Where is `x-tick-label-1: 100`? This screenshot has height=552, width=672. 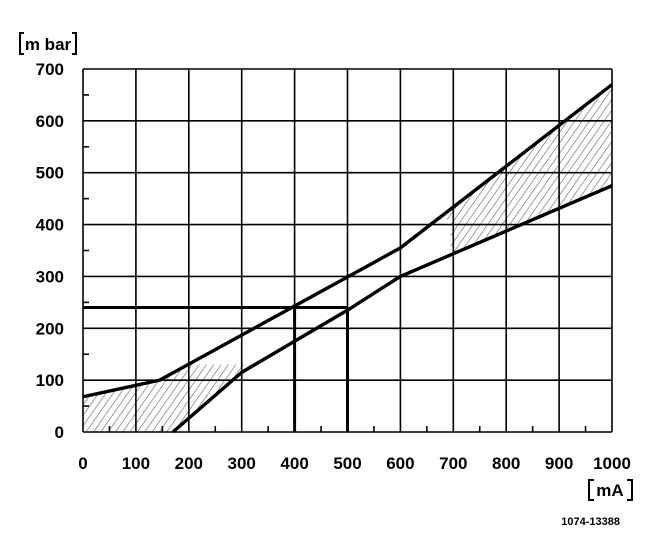
x-tick-label-1: 100 is located at coordinates (136, 463).